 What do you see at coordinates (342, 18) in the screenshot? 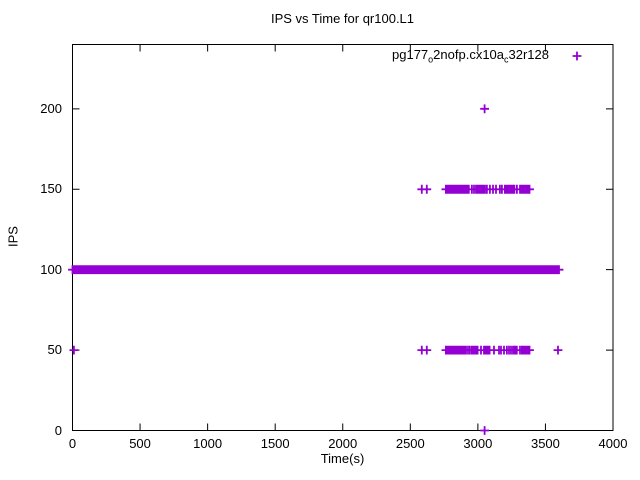
I see `chart-title: IPS vs Time for qr100.L1` at bounding box center [342, 18].